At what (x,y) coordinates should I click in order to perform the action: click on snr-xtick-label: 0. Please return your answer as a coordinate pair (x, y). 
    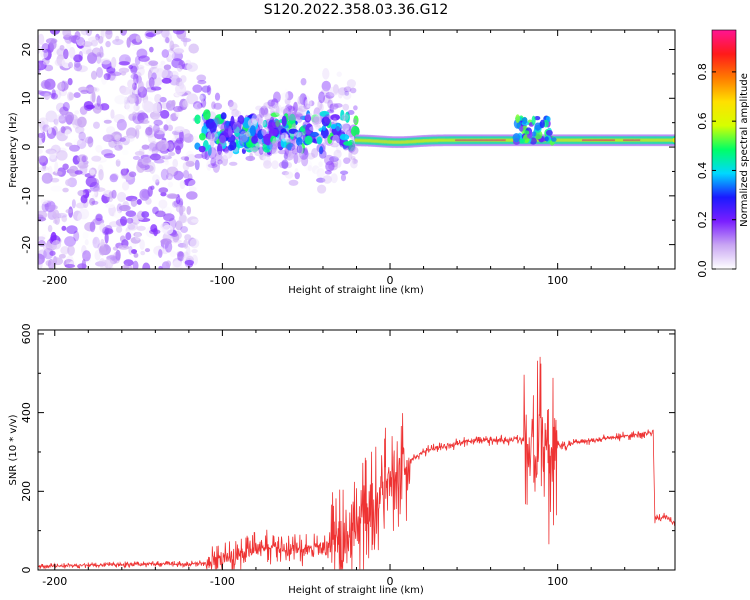
    Looking at the image, I should click on (390, 581).